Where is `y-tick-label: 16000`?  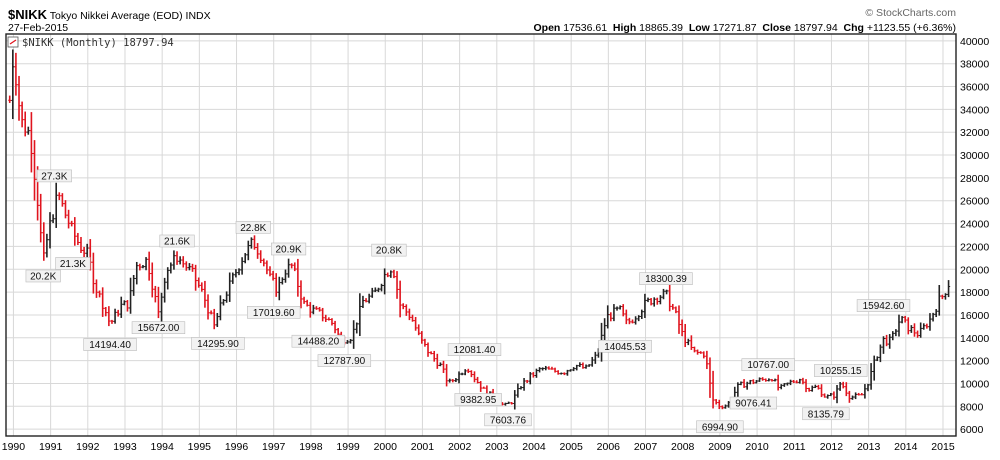 y-tick-label: 16000 is located at coordinates (974, 316).